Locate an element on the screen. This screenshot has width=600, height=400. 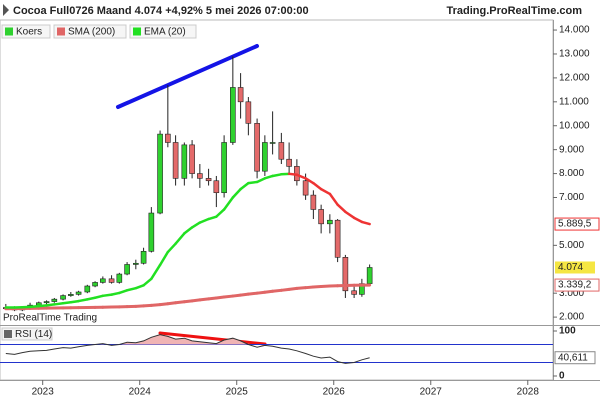
y-tick-label: 14.000 is located at coordinates (574, 30).